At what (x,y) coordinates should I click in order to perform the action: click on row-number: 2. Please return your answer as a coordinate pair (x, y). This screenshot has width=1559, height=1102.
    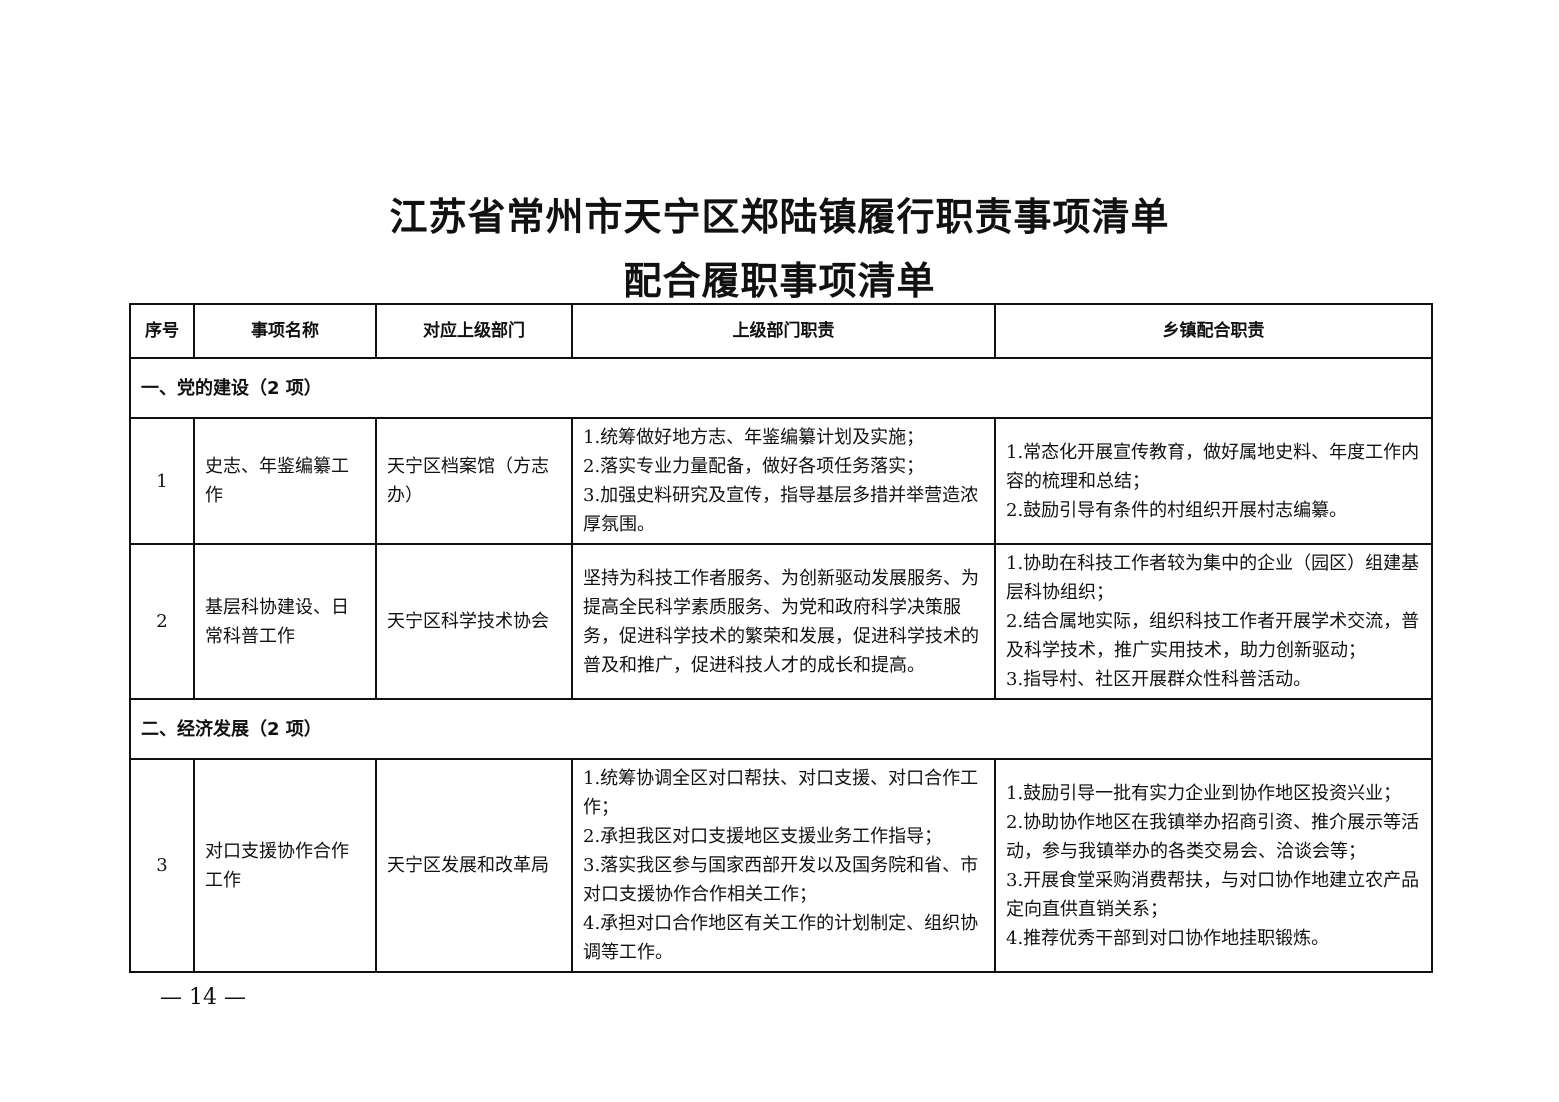
    Looking at the image, I should click on (162, 621).